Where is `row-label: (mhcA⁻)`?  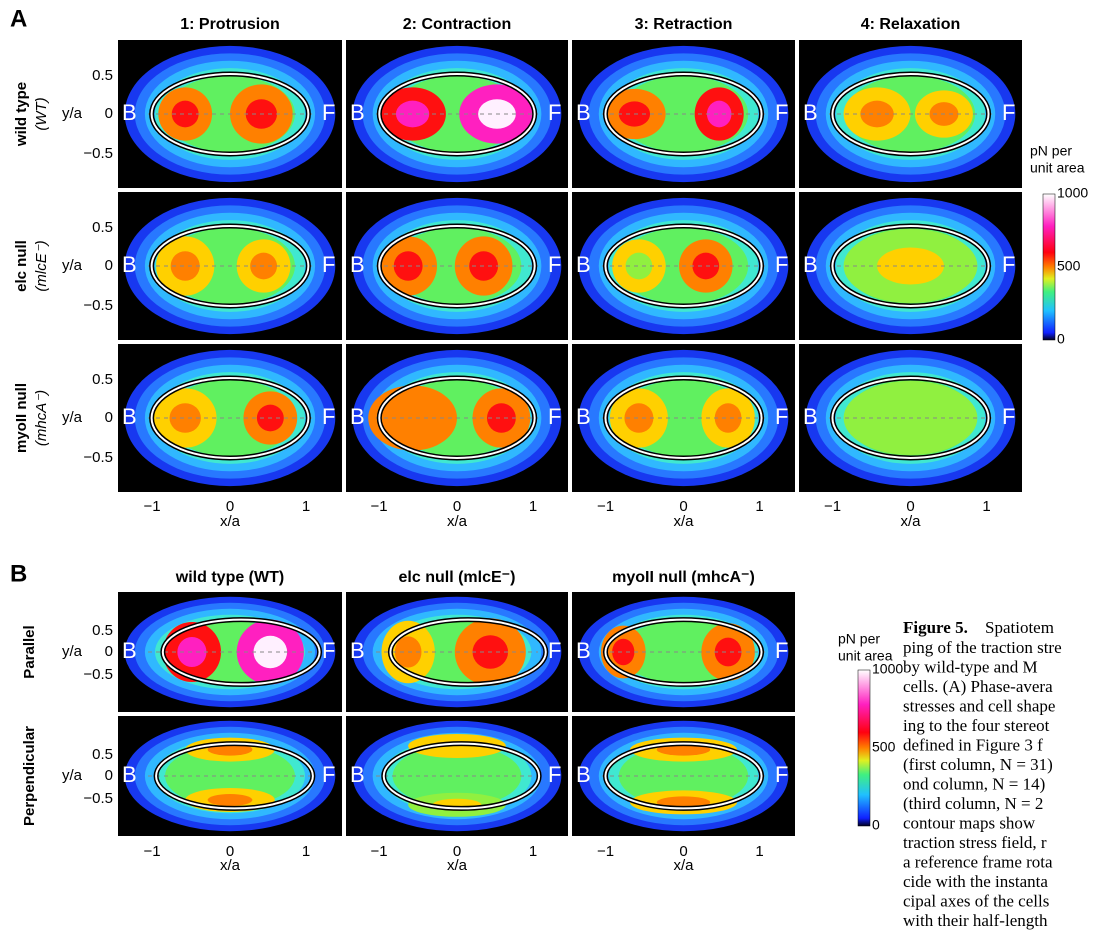 row-label: (mhcA⁻) is located at coordinates (41, 418).